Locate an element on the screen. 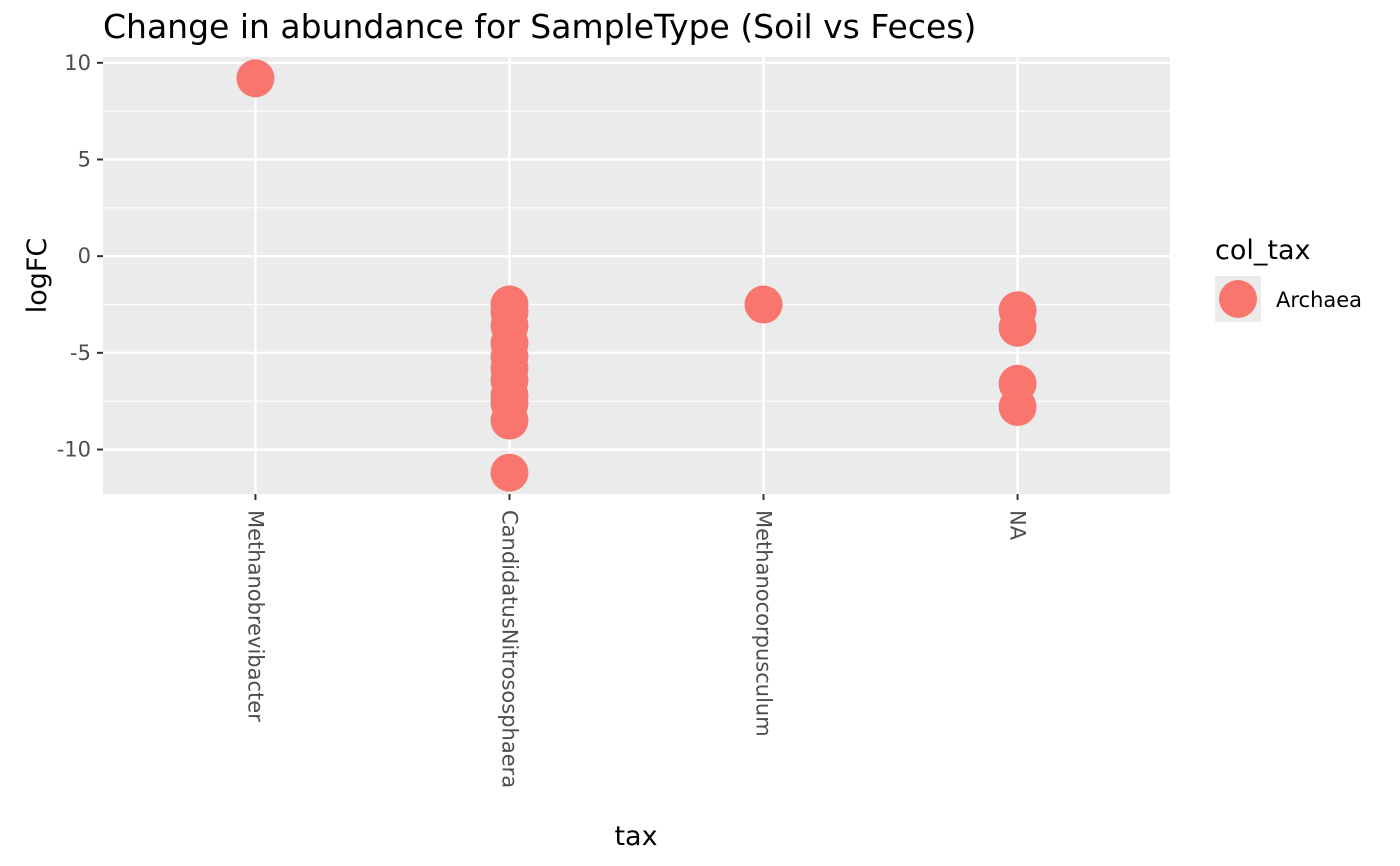 The image size is (1400, 866). x-axis-title: tax is located at coordinates (635, 836).